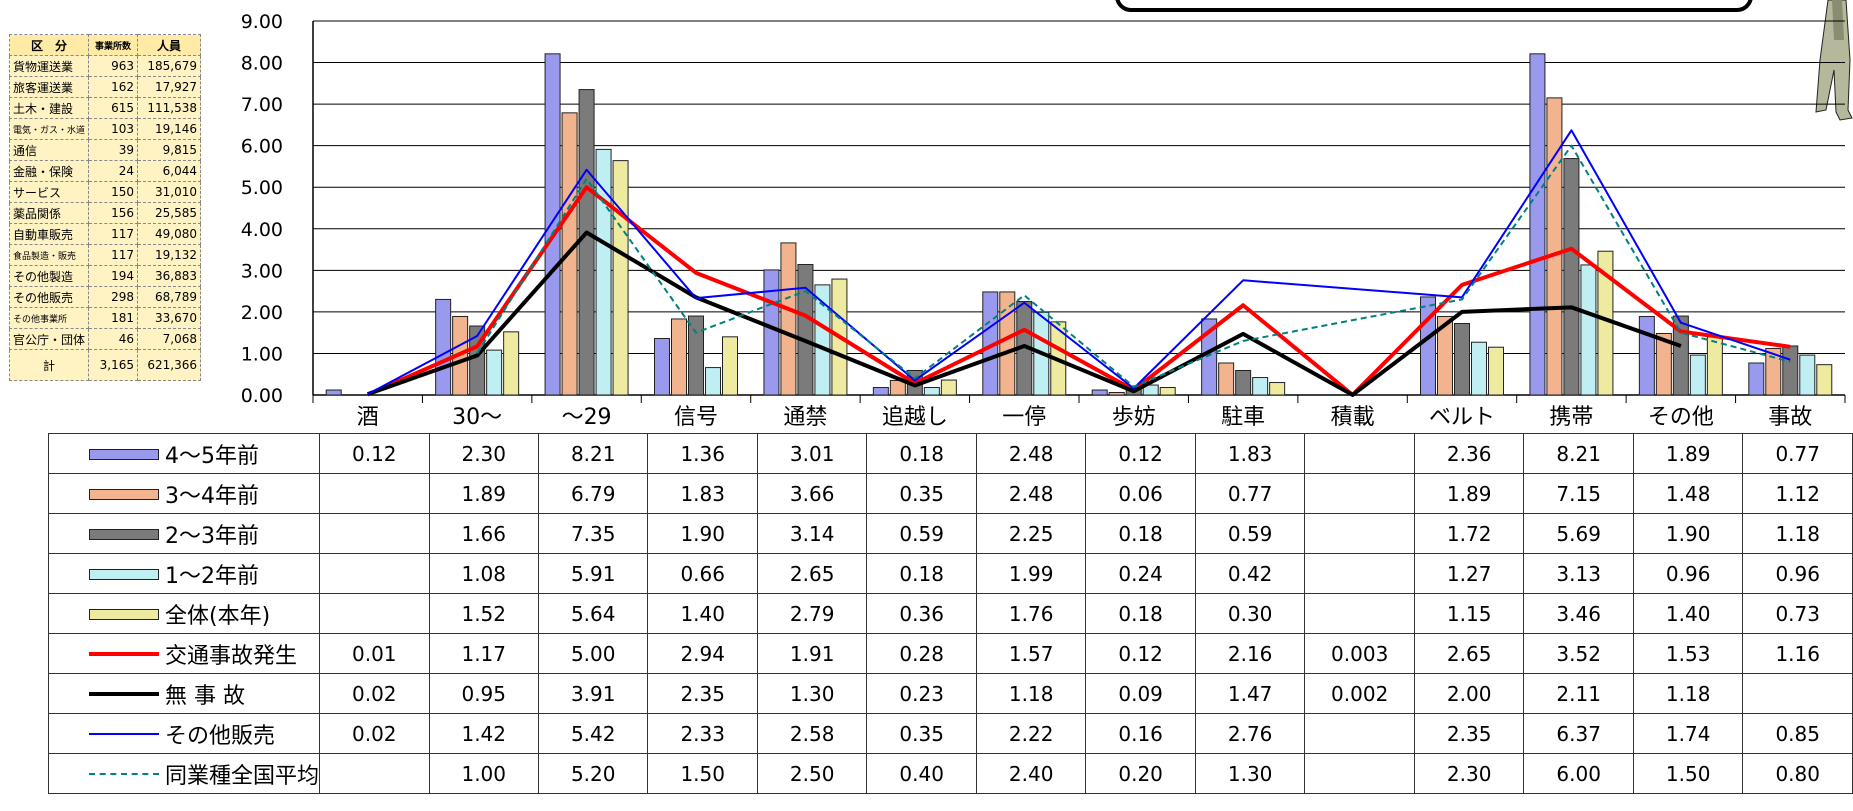 This screenshot has height=811, width=1853. What do you see at coordinates (113, 318) in the screenshot?
I see `industry-count: 181` at bounding box center [113, 318].